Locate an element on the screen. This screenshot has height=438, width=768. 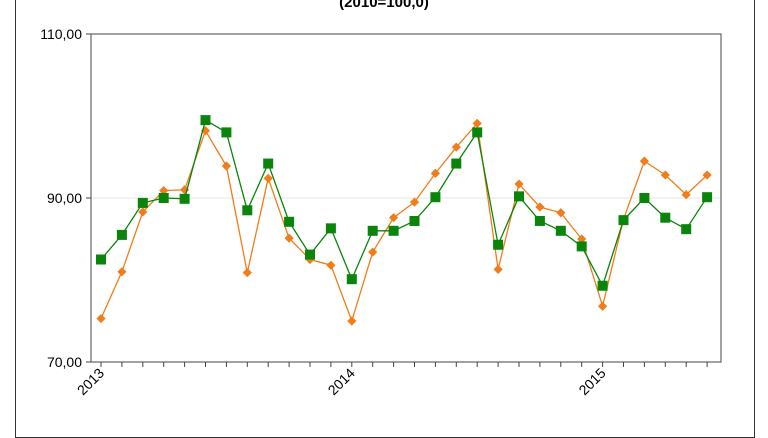
y-tick-label: 70,00 is located at coordinates (64, 362).